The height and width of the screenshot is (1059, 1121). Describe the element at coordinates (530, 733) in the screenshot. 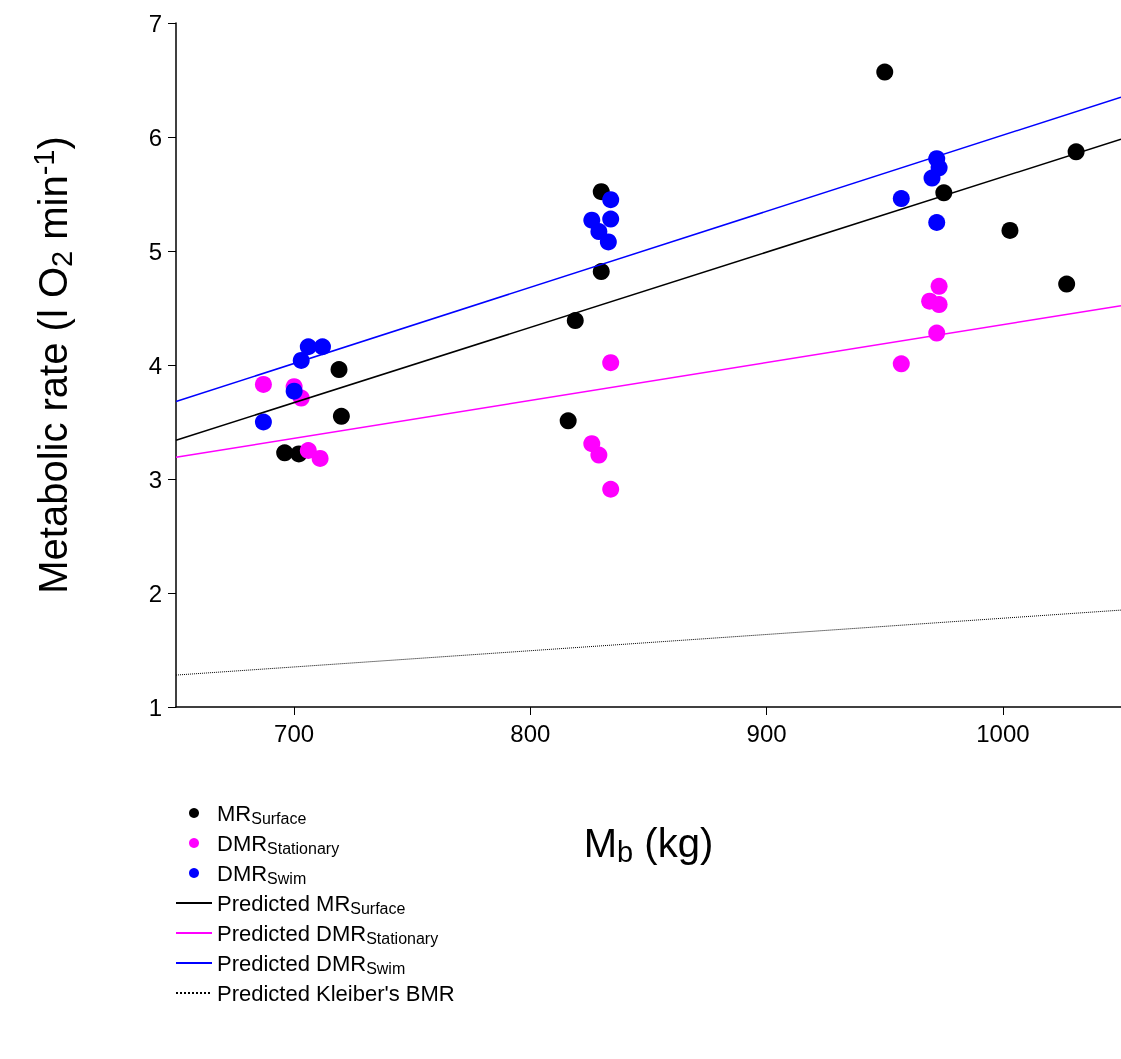

I see `x-tick-label: 800` at that location.